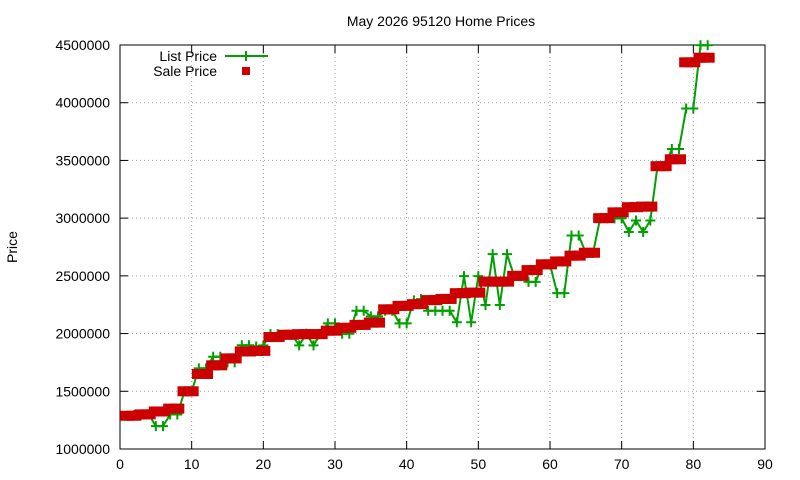  Describe the element at coordinates (185, 71) in the screenshot. I see `legend-label-sale-price: Sale Price` at that location.